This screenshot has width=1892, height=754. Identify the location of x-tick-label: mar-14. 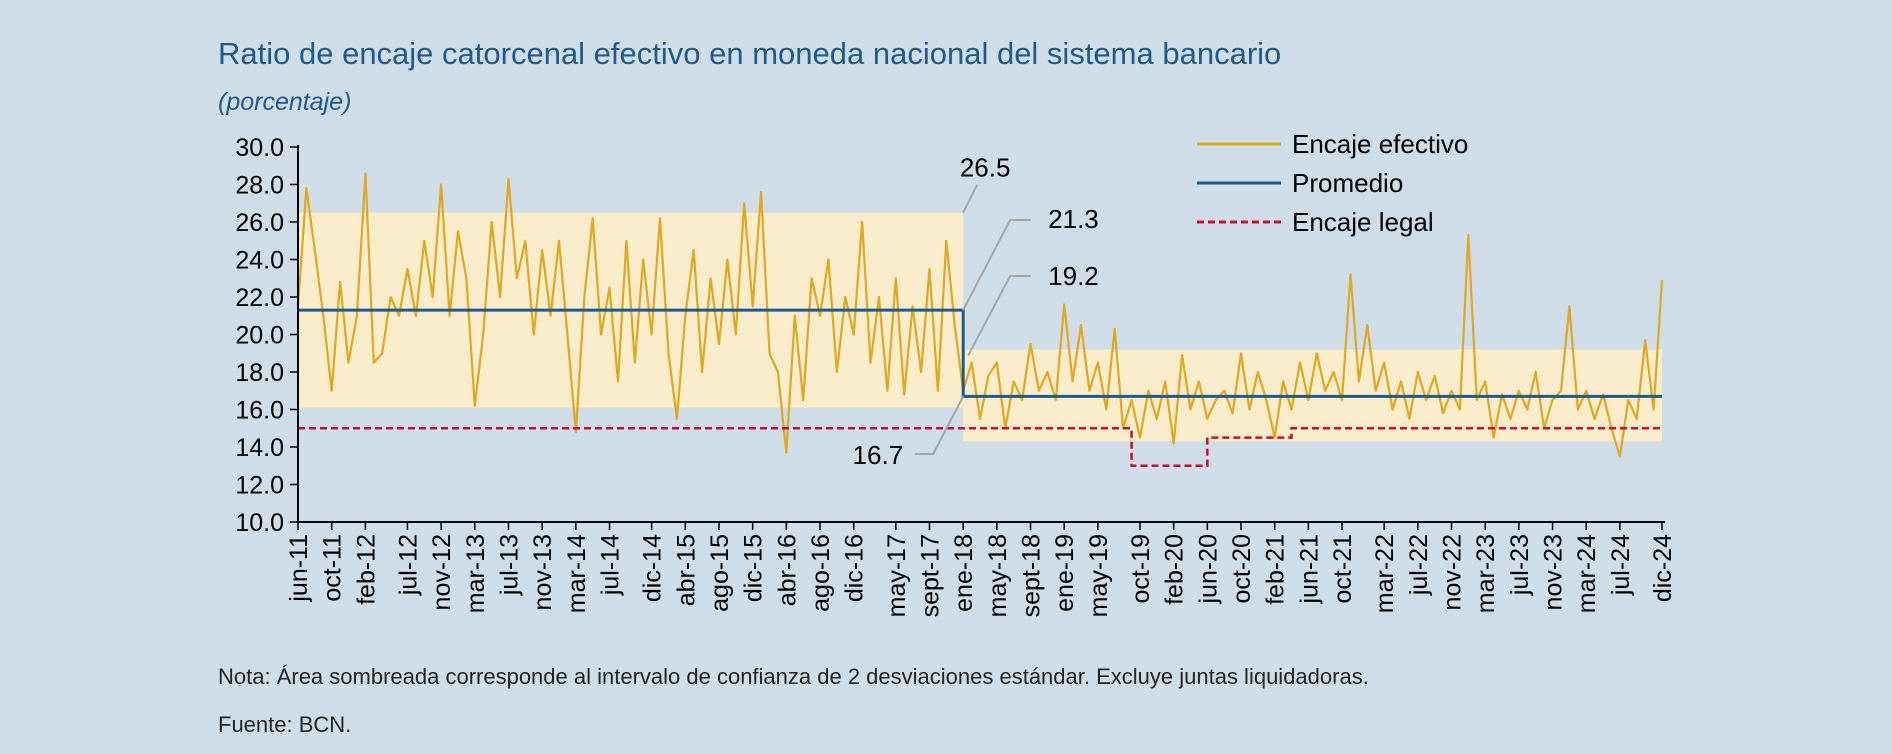
(577, 573).